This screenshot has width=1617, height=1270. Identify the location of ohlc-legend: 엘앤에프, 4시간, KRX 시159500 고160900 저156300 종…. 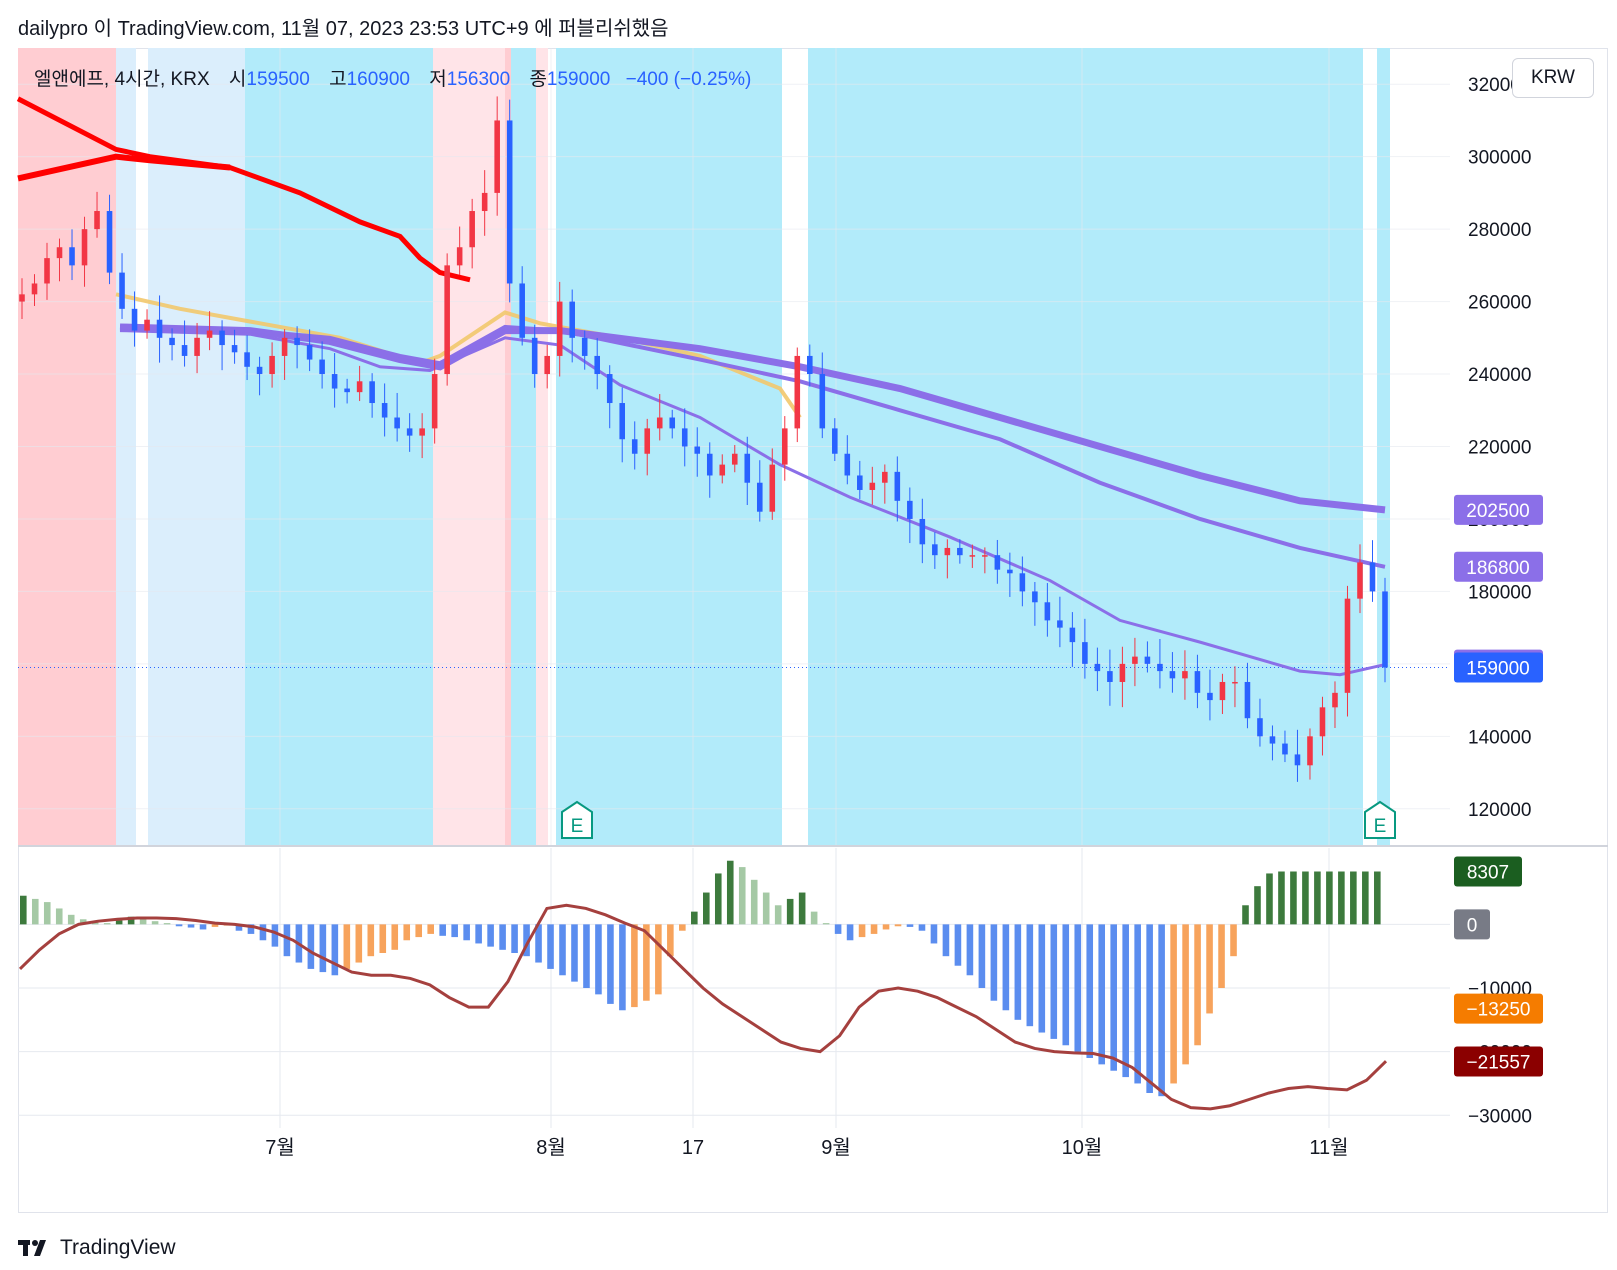
(392, 77).